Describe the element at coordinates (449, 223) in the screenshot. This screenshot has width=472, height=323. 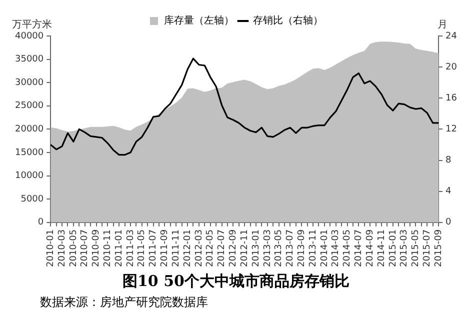
I see `y2-tick-label: 0` at that location.